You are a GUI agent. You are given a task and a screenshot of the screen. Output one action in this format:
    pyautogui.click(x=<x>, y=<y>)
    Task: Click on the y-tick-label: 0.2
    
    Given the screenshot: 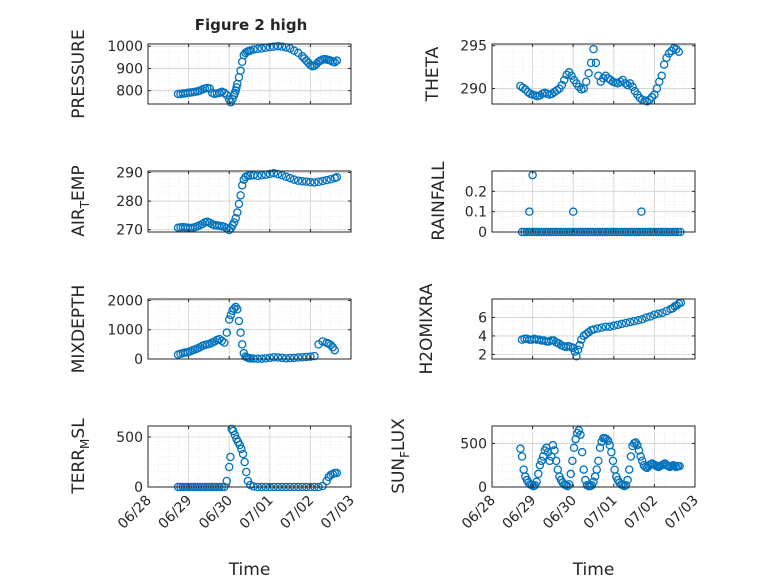 What is the action you would take?
    pyautogui.click(x=476, y=192)
    